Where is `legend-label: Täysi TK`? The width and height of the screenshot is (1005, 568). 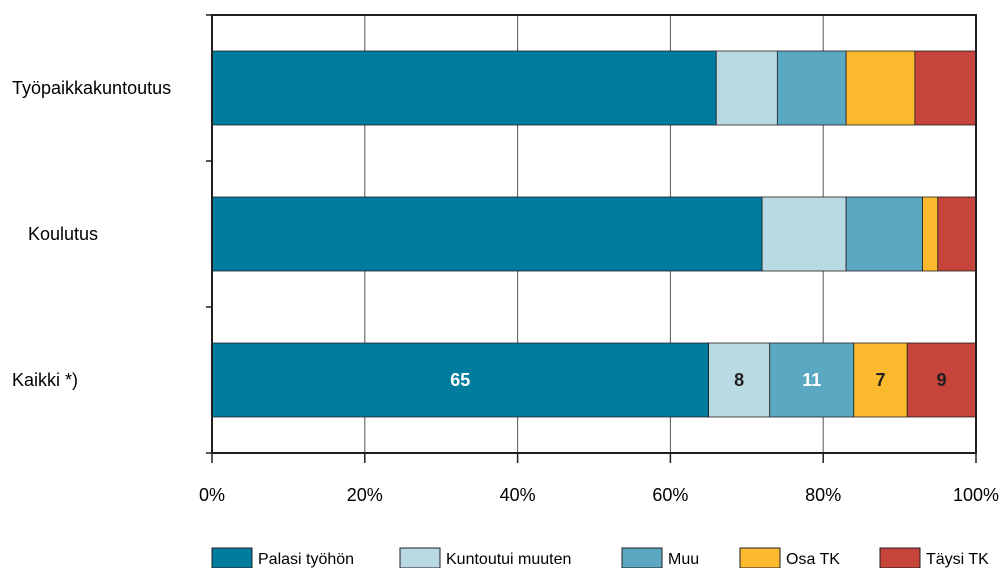
legend-label: Täysi TK is located at coordinates (957, 559).